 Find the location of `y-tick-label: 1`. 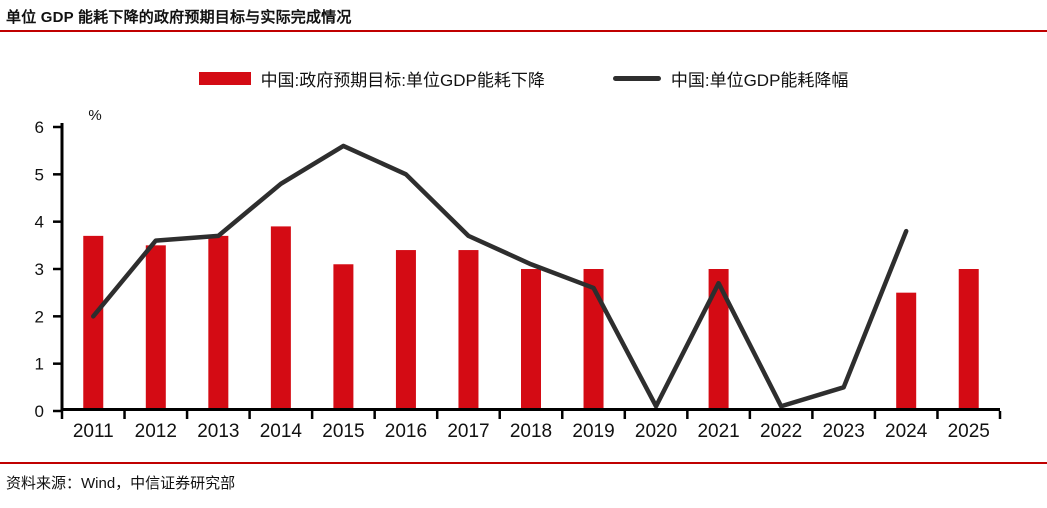

y-tick-label: 1 is located at coordinates (39, 364).